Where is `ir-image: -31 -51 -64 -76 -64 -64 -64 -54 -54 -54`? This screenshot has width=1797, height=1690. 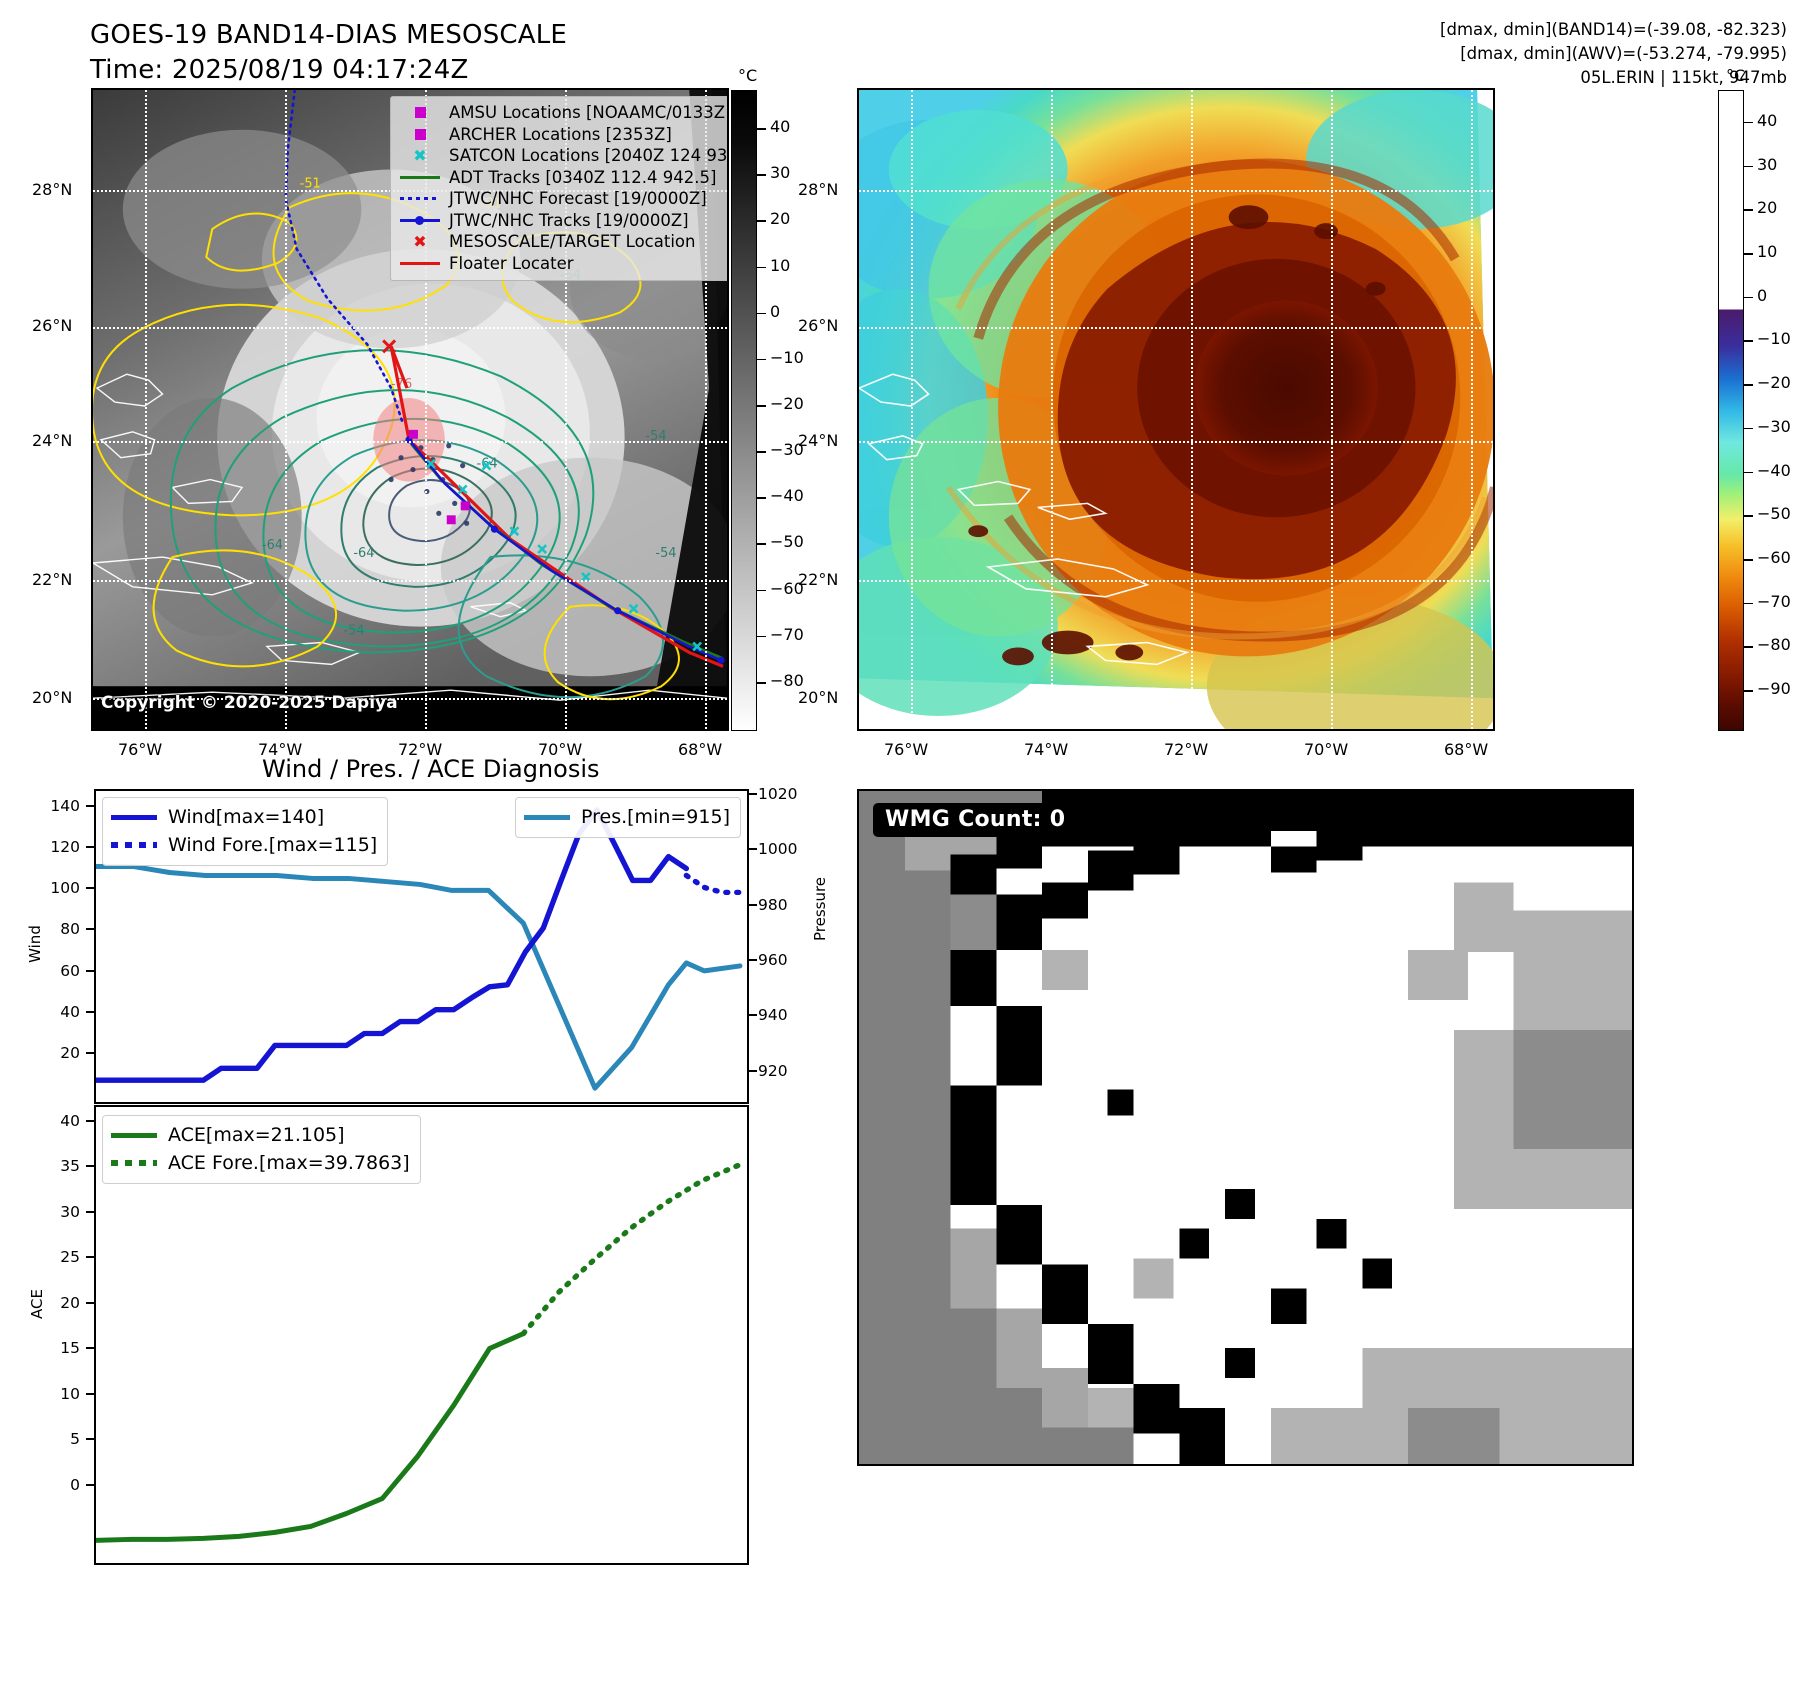 ir-image: -31 -51 -64 -76 -64 -64 -64 -54 -54 -54 is located at coordinates (410, 409).